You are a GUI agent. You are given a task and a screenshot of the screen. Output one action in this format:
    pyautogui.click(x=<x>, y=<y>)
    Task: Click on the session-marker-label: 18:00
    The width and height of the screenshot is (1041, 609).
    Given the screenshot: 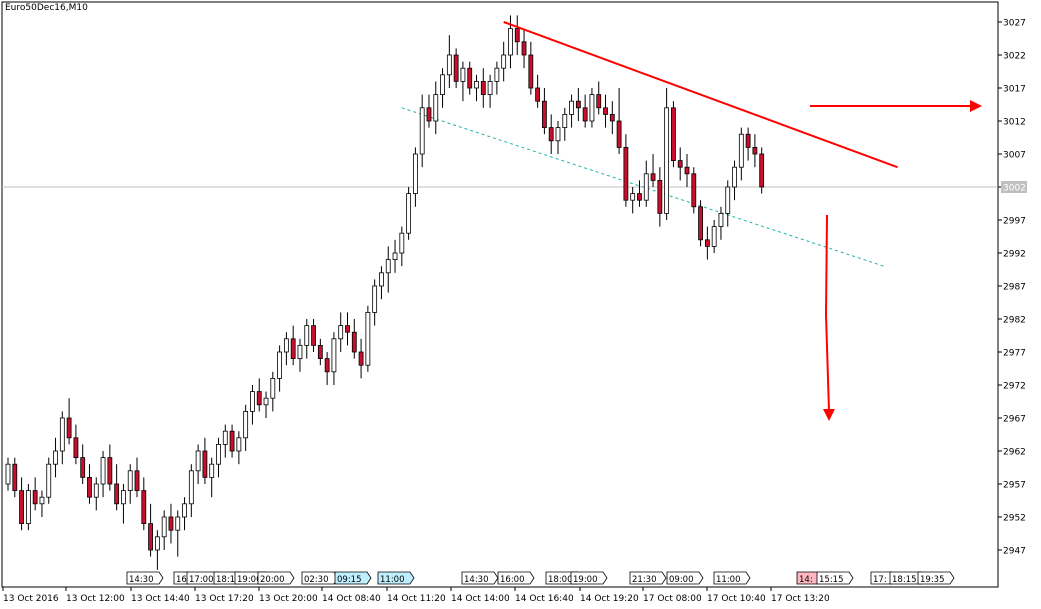 What is the action you would take?
    pyautogui.click(x=560, y=580)
    